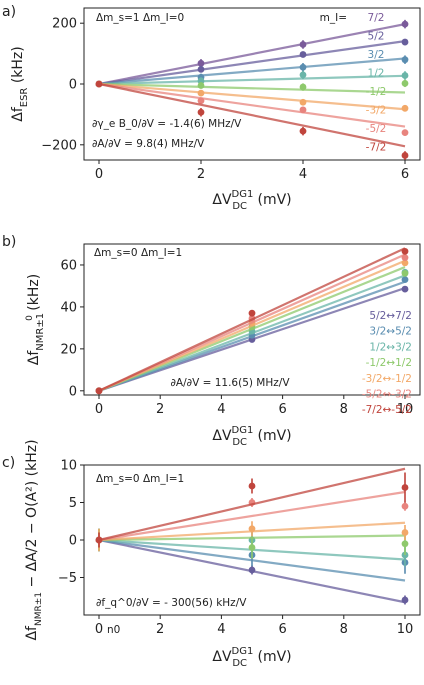 Image resolution: width=424 pixels, height=685 pixels. I want to click on panel-label: c), so click(8, 463).